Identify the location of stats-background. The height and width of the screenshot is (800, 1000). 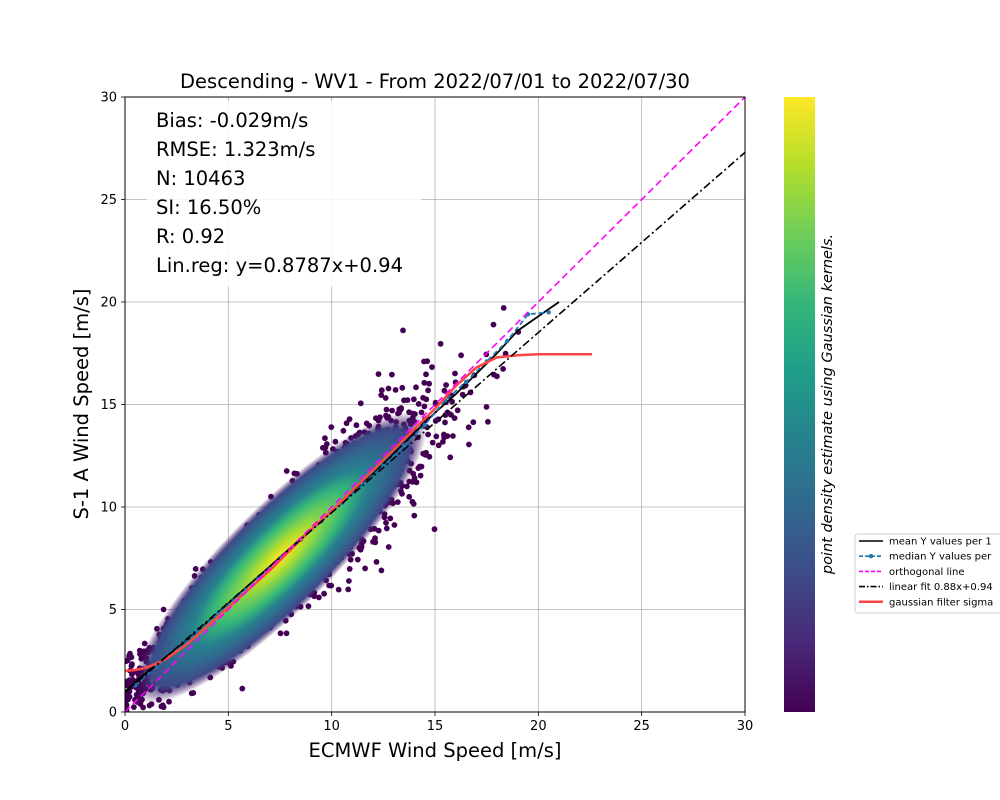
(284, 194).